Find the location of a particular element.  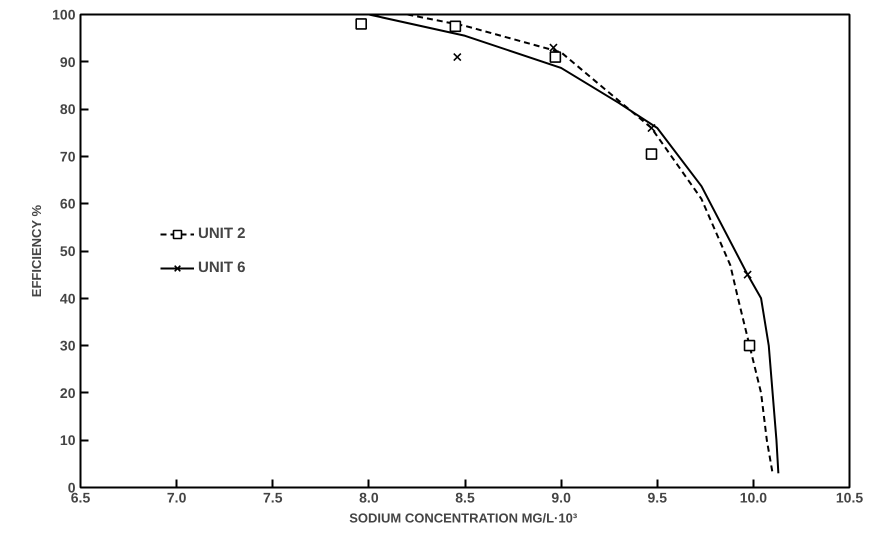

y-tick-label: 70 is located at coordinates (68, 156).